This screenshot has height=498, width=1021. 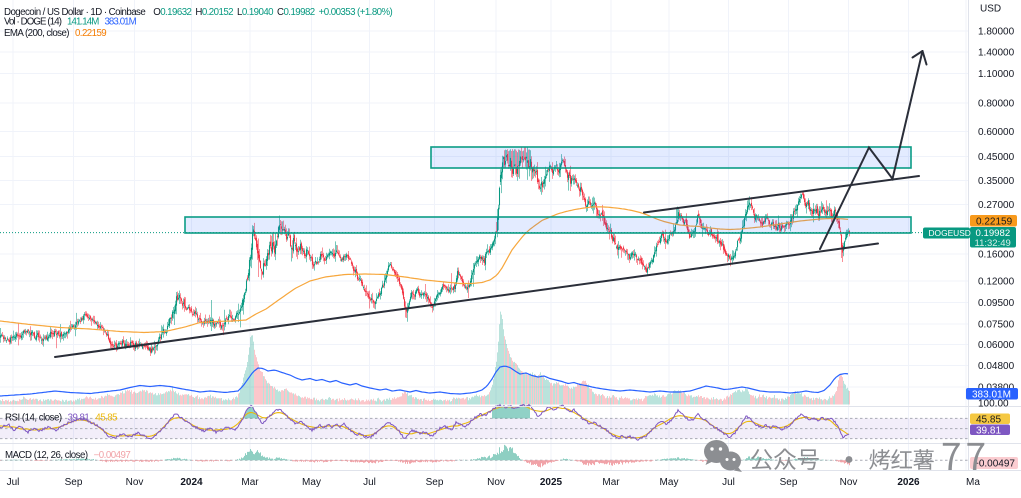 What do you see at coordinates (996, 325) in the screenshot?
I see `svg-text: 0.07500` at bounding box center [996, 325].